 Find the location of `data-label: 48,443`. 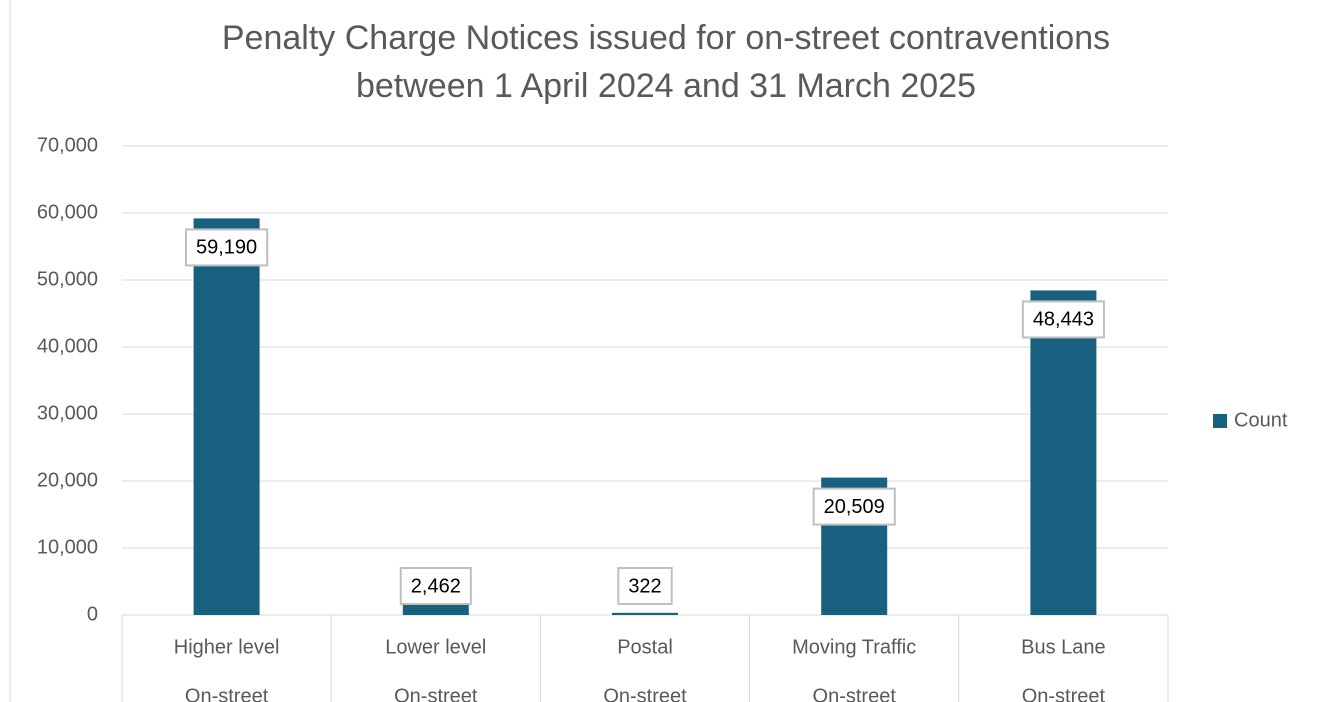

data-label: 48,443 is located at coordinates (1063, 320).